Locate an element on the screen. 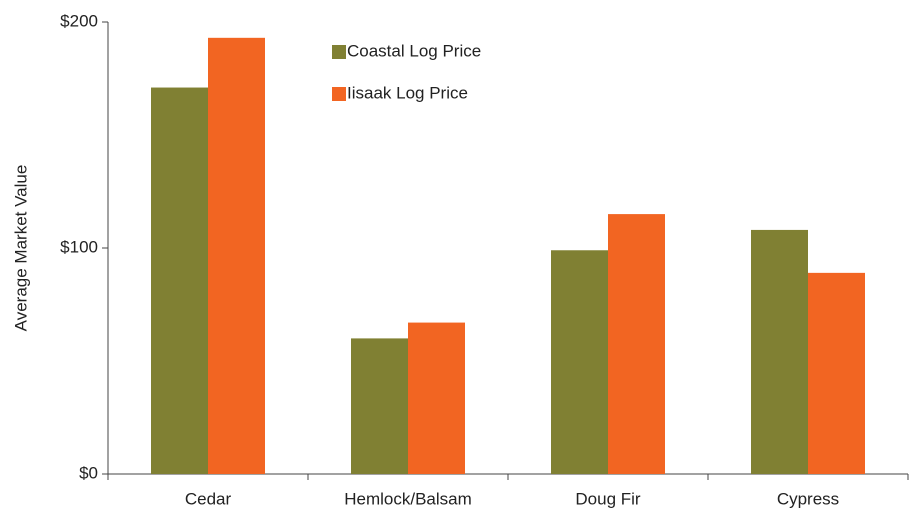 The width and height of the screenshot is (917, 517). x-tick-label: Doug Fir is located at coordinates (608, 498).